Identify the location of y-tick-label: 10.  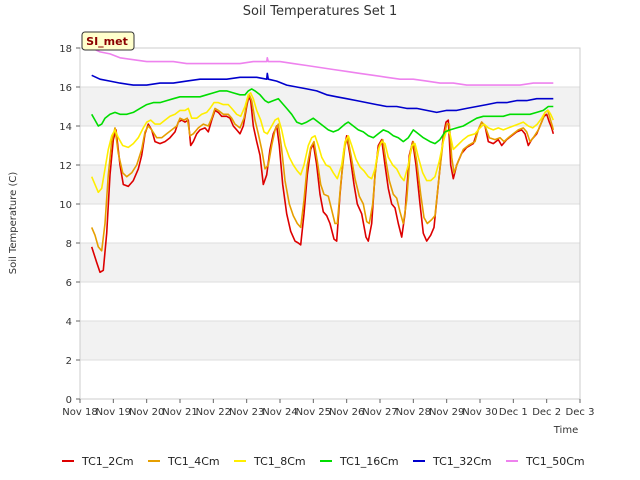
(65, 205).